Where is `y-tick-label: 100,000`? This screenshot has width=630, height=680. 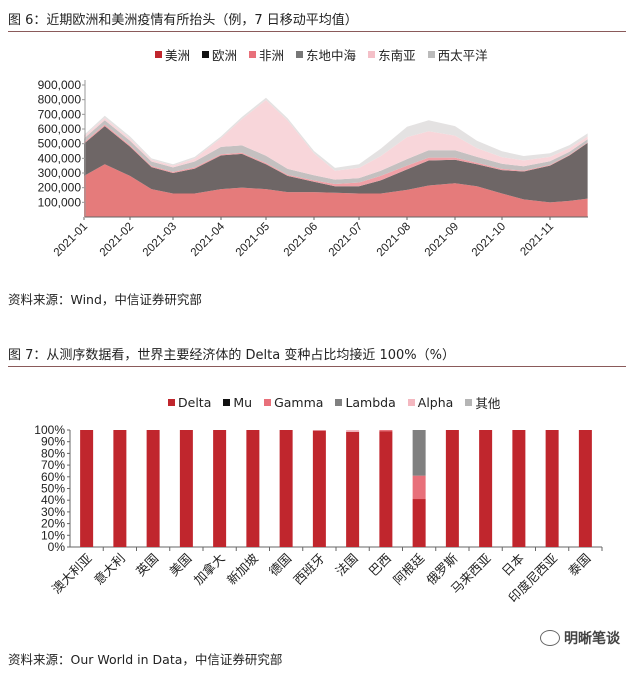 y-tick-label: 100,000 is located at coordinates (60, 202).